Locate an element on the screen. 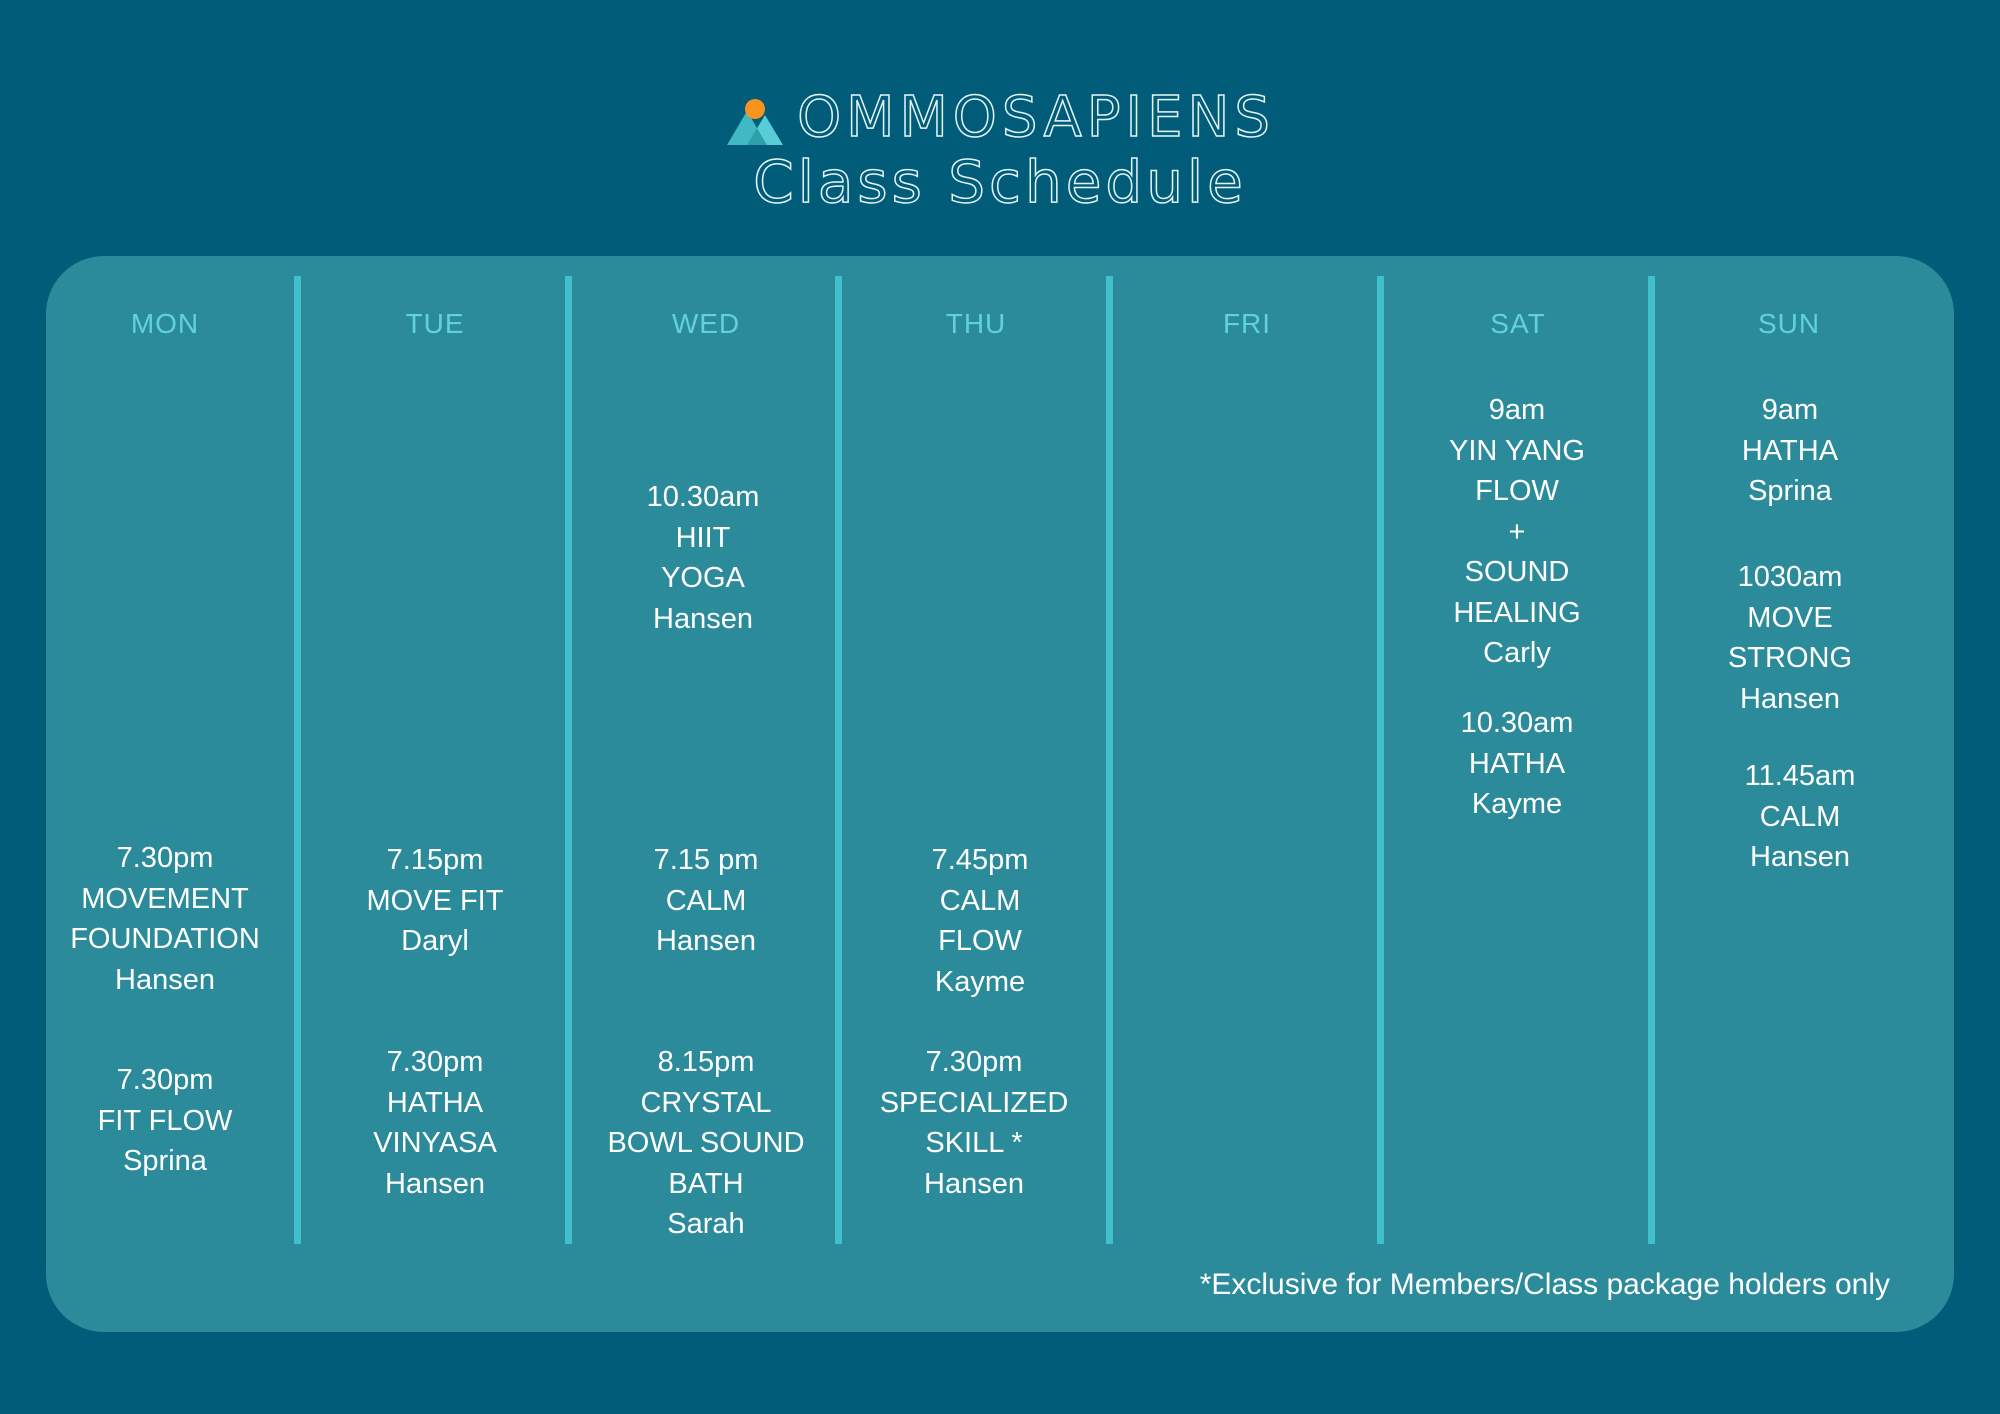 The image size is (2000, 1414). mountain-sun-logo-icon is located at coordinates (755, 122).